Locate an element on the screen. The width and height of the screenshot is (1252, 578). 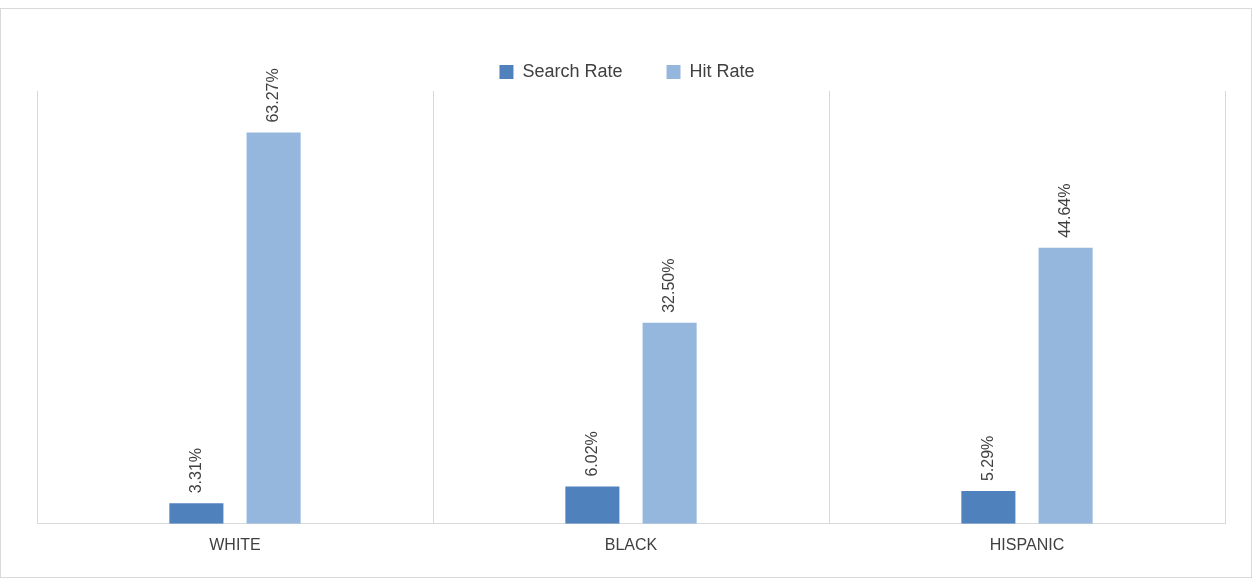
x-tick-label: HISPANIC is located at coordinates (1027, 544).